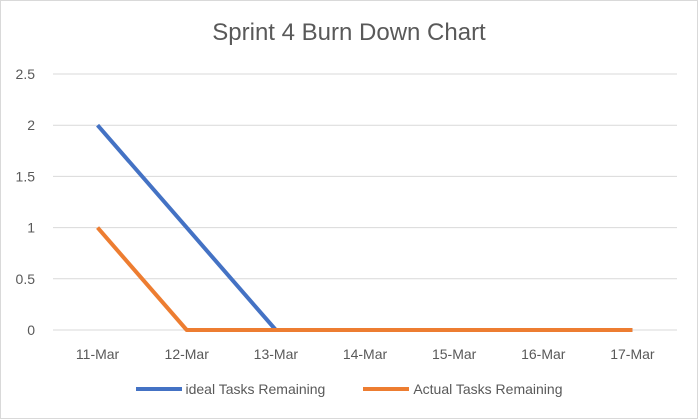 This screenshot has height=419, width=698. I want to click on legend-item-actual: Actual Tasks Remaining, so click(462, 389).